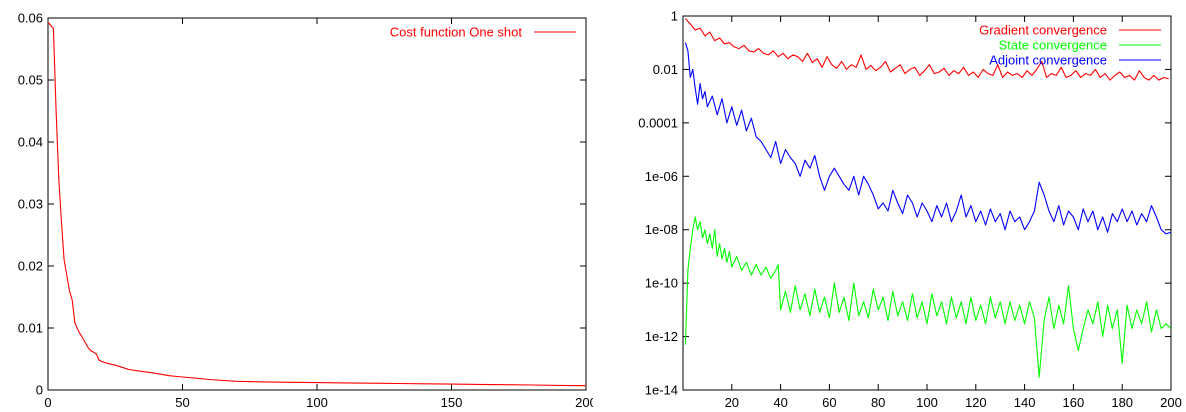 This screenshot has height=412, width=1186. I want to click on y-tick-label: 0.03, so click(30, 204).